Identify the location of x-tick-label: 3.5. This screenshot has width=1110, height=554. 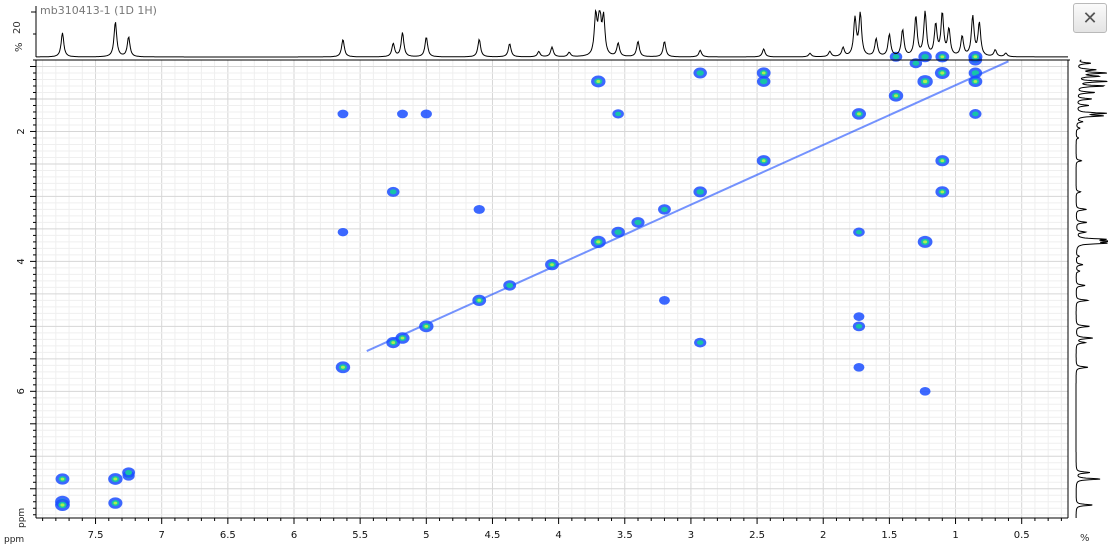
(625, 535).